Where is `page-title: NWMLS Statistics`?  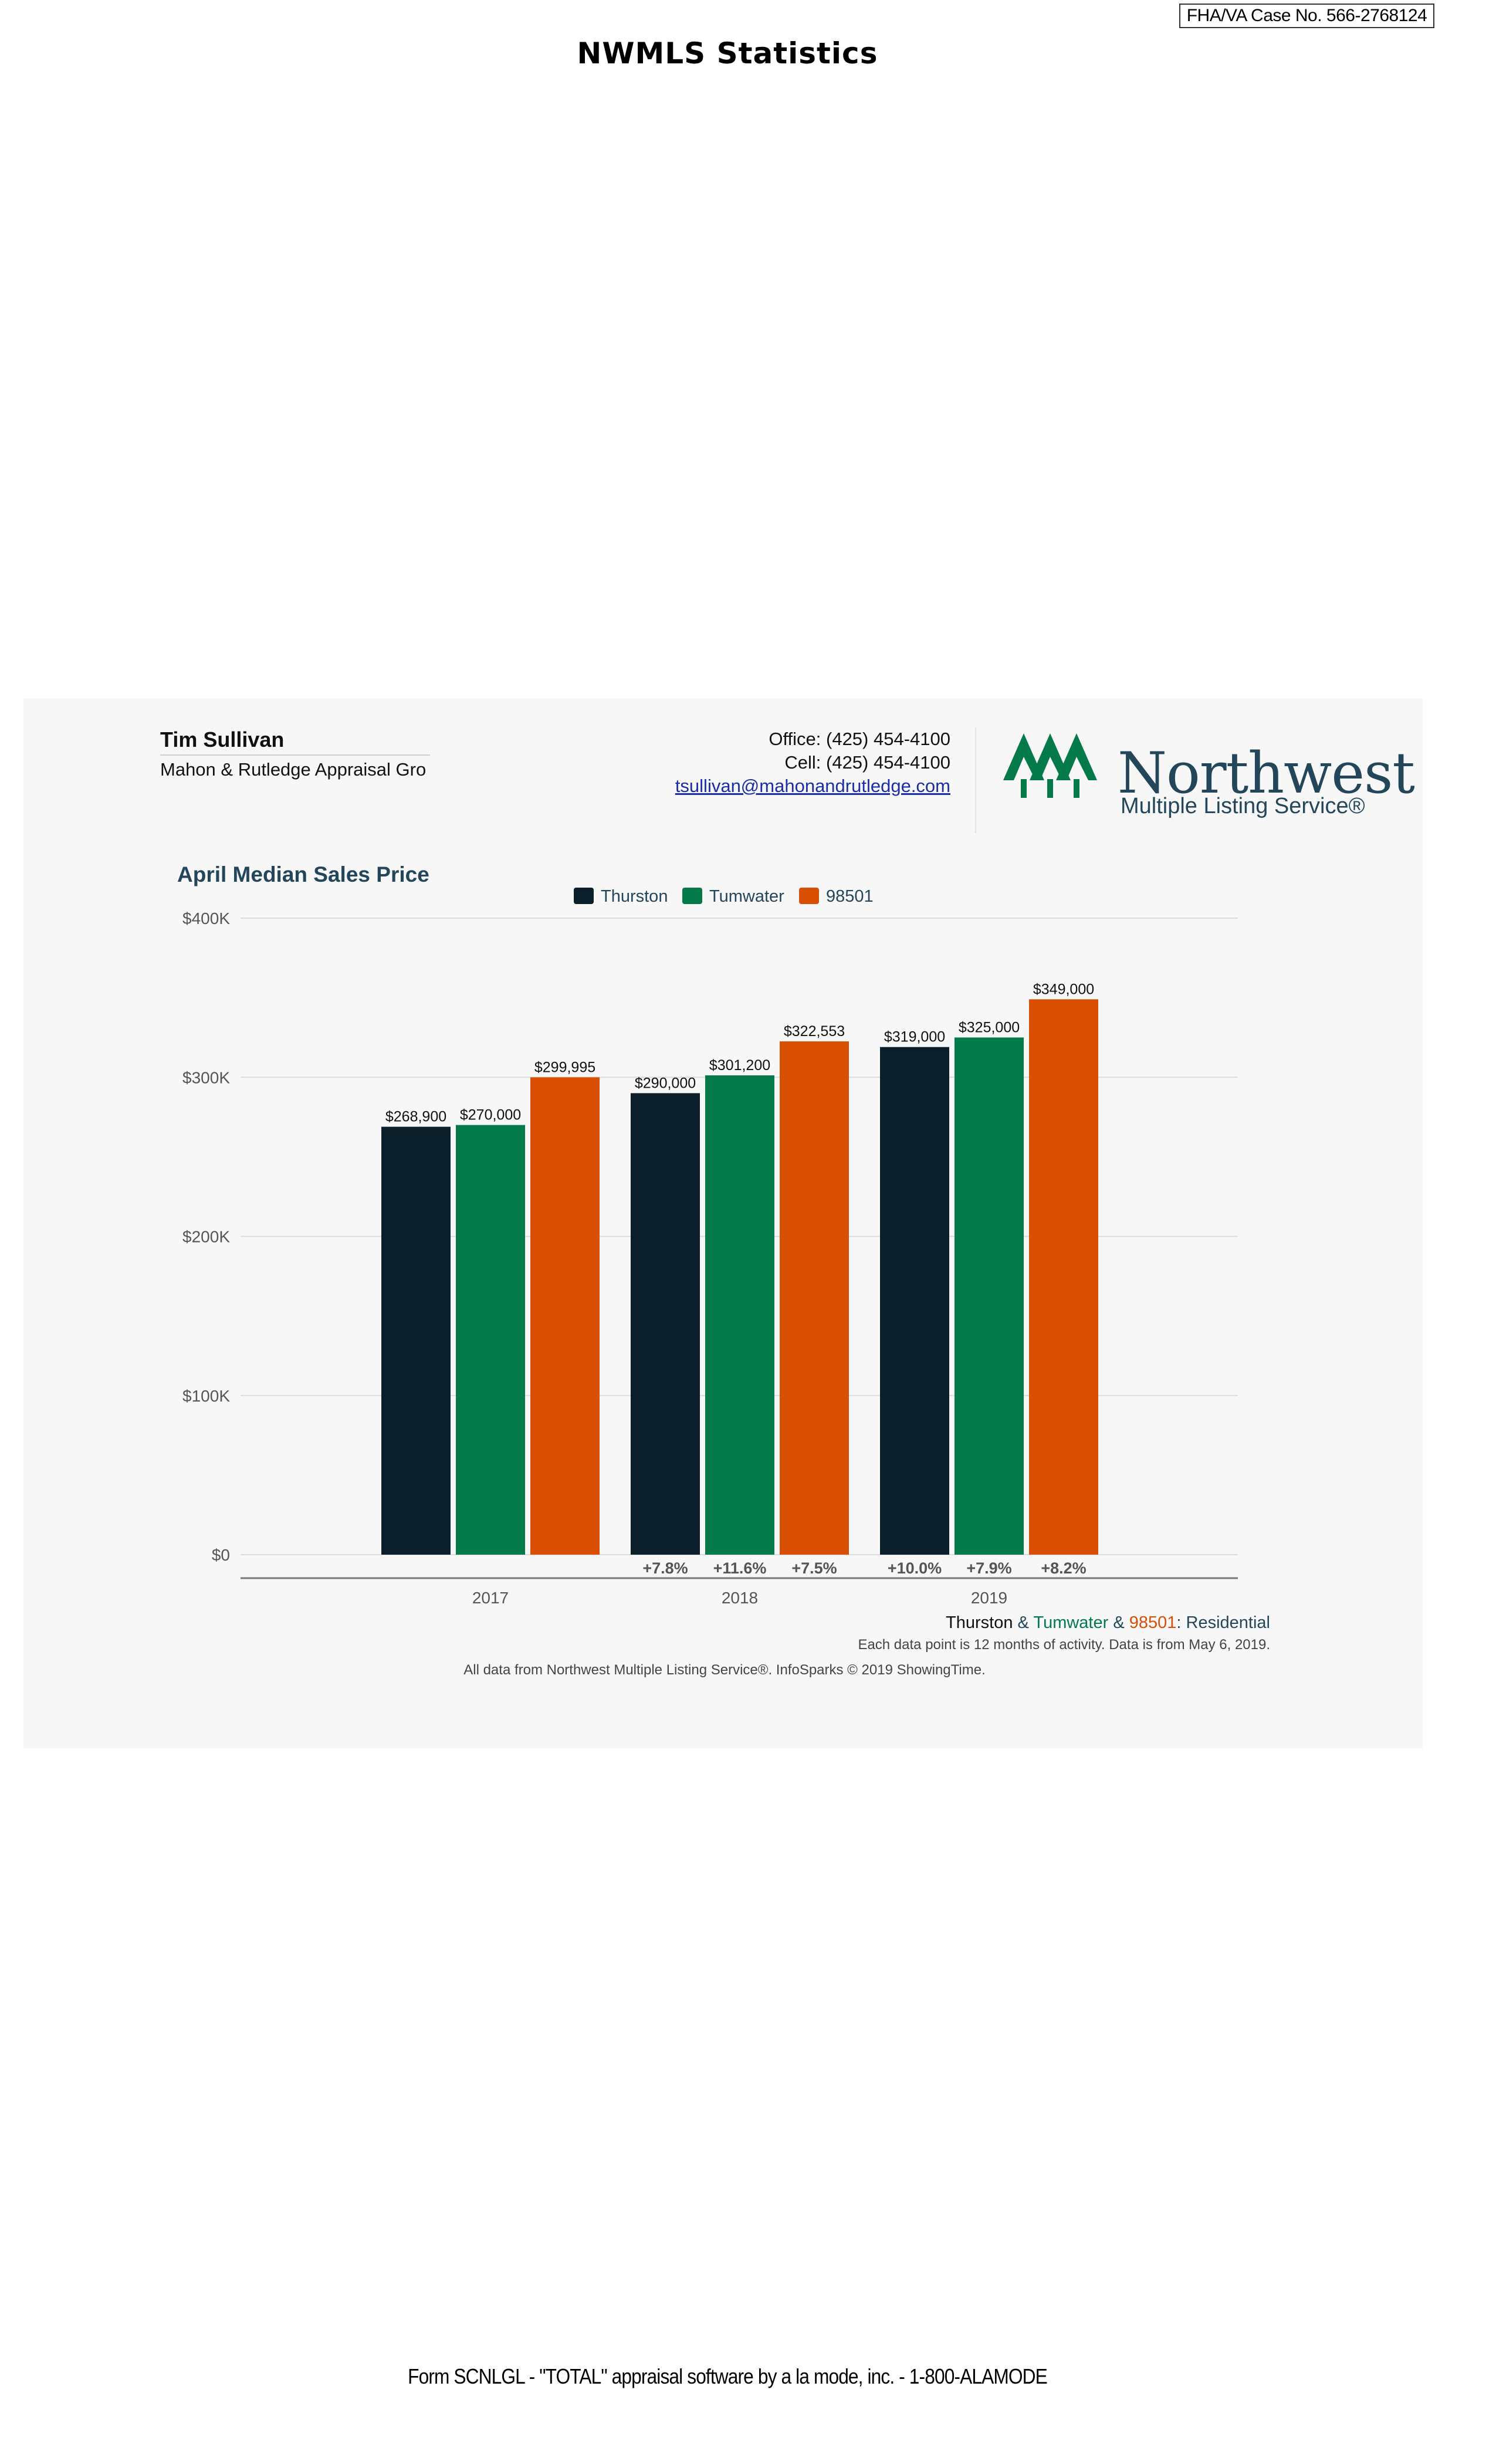
page-title: NWMLS Statistics is located at coordinates (727, 53).